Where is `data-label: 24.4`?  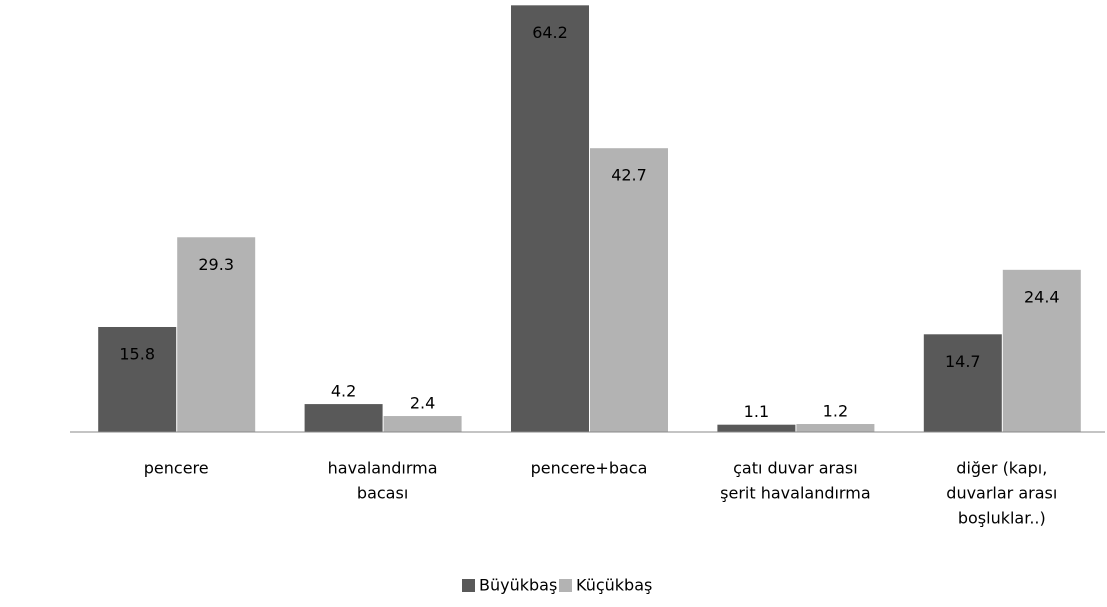 data-label: 24.4 is located at coordinates (1042, 296).